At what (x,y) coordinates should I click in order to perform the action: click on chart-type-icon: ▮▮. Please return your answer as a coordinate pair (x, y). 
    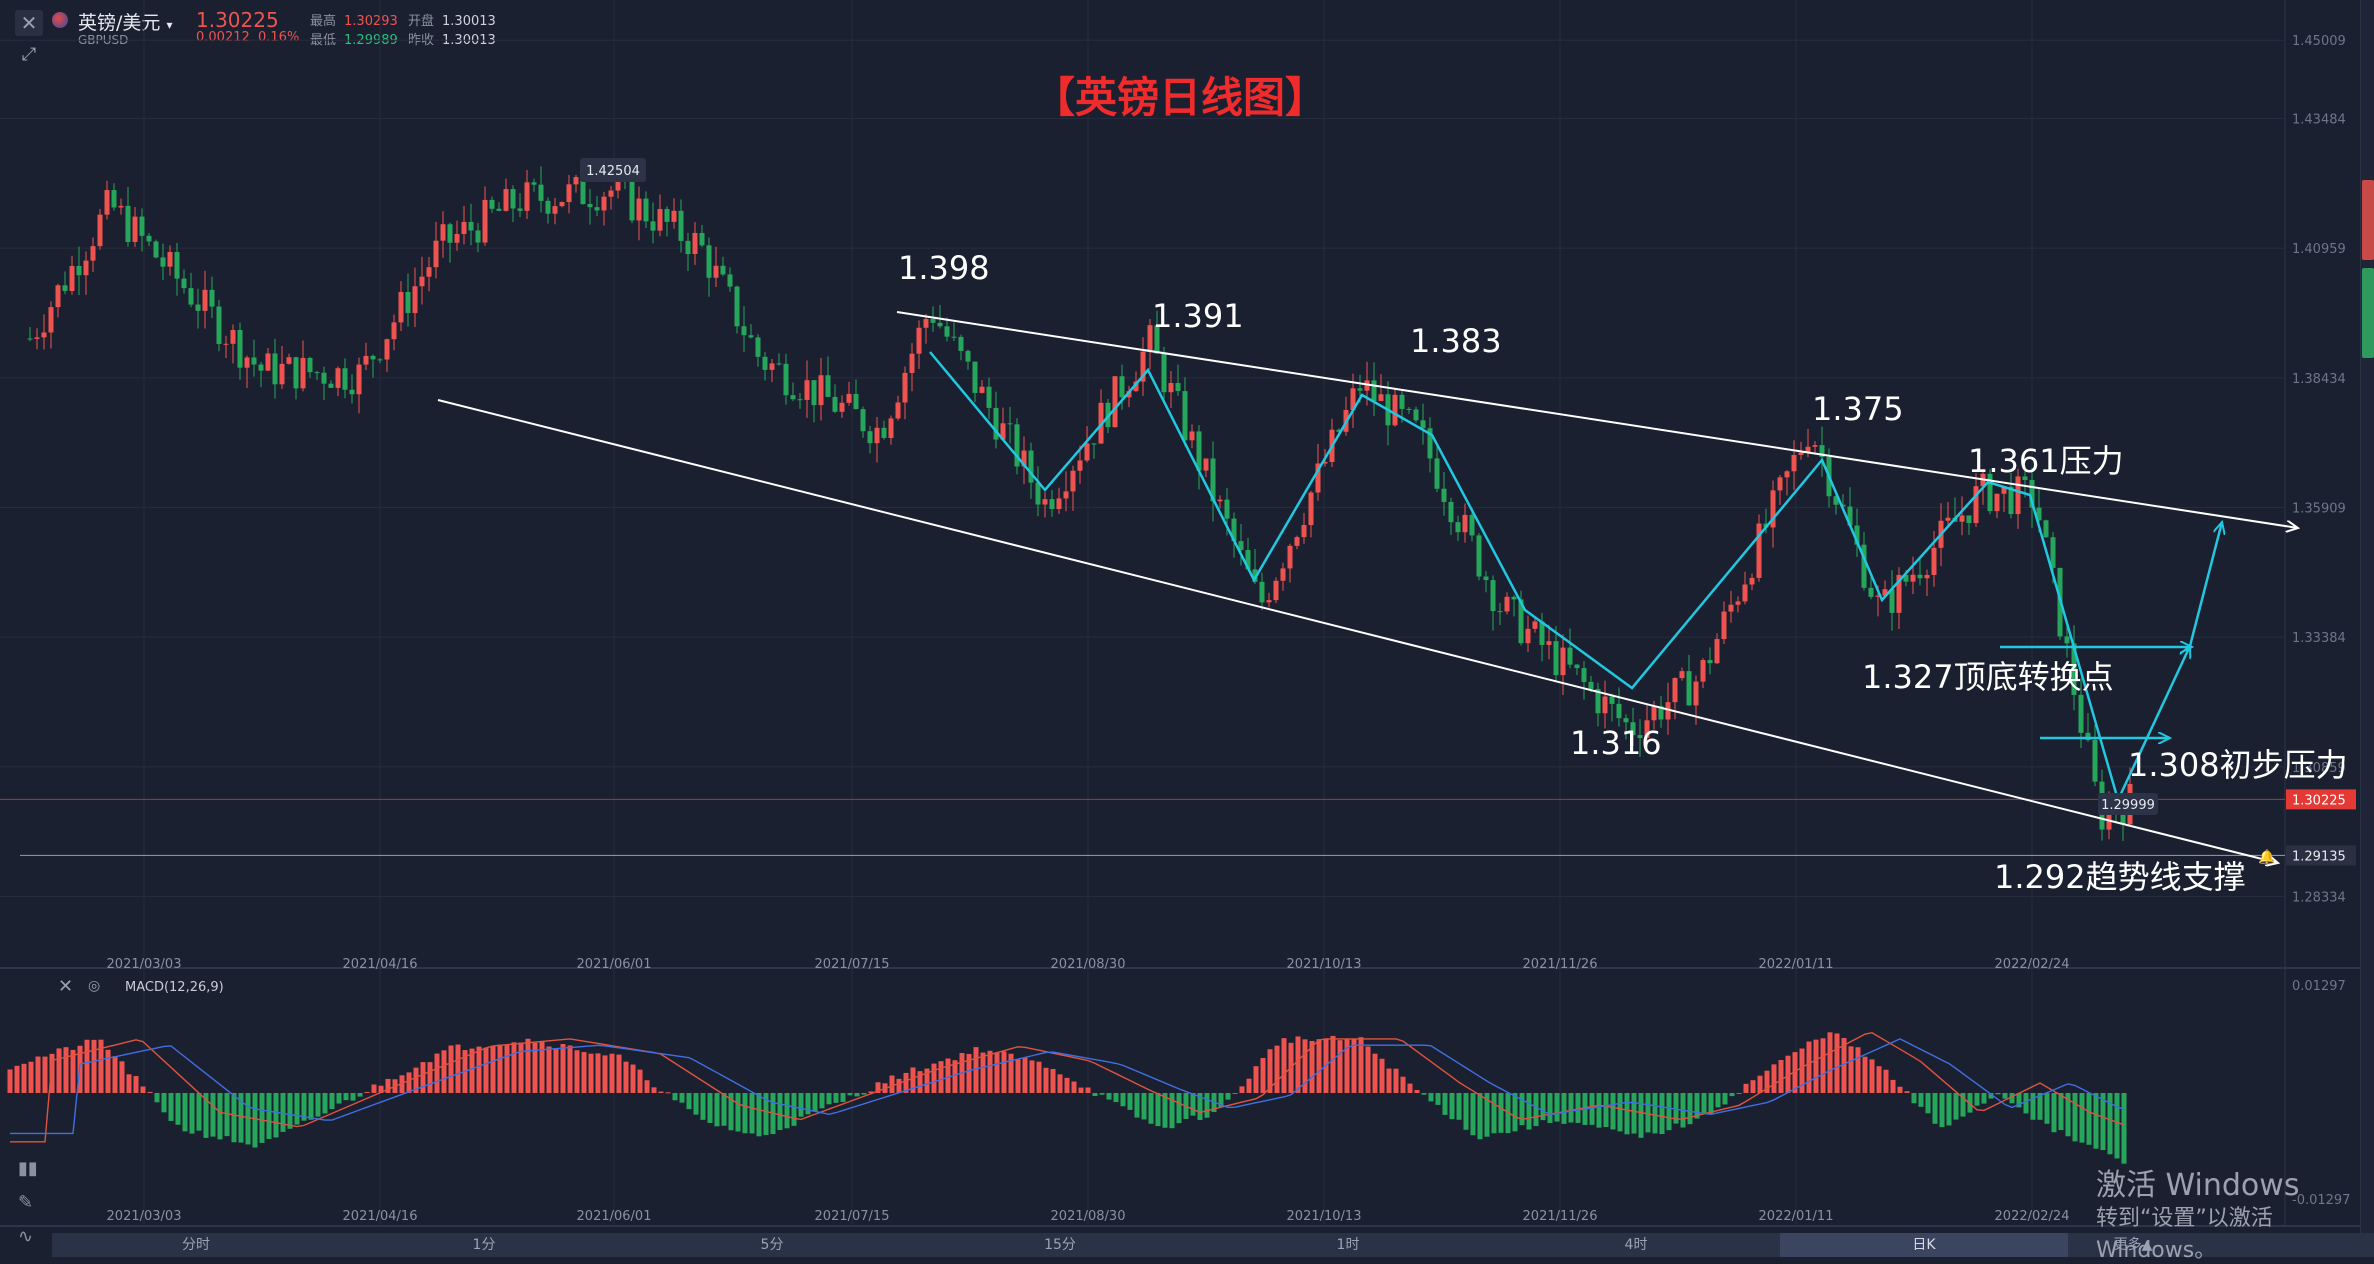
    Looking at the image, I should click on (28, 1168).